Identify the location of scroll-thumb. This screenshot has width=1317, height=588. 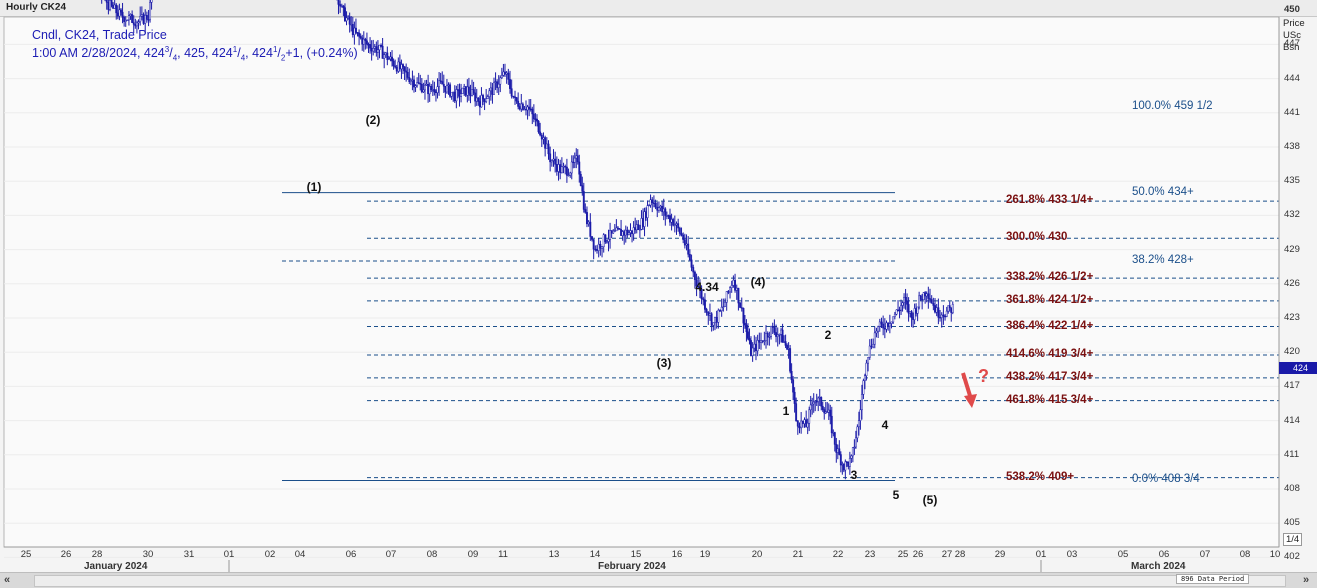
(660, 581).